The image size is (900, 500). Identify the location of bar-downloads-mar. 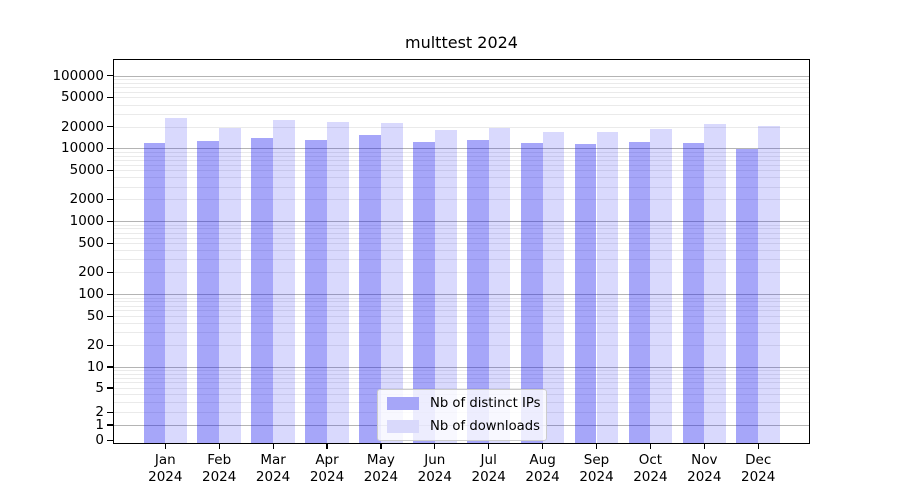
(284, 281).